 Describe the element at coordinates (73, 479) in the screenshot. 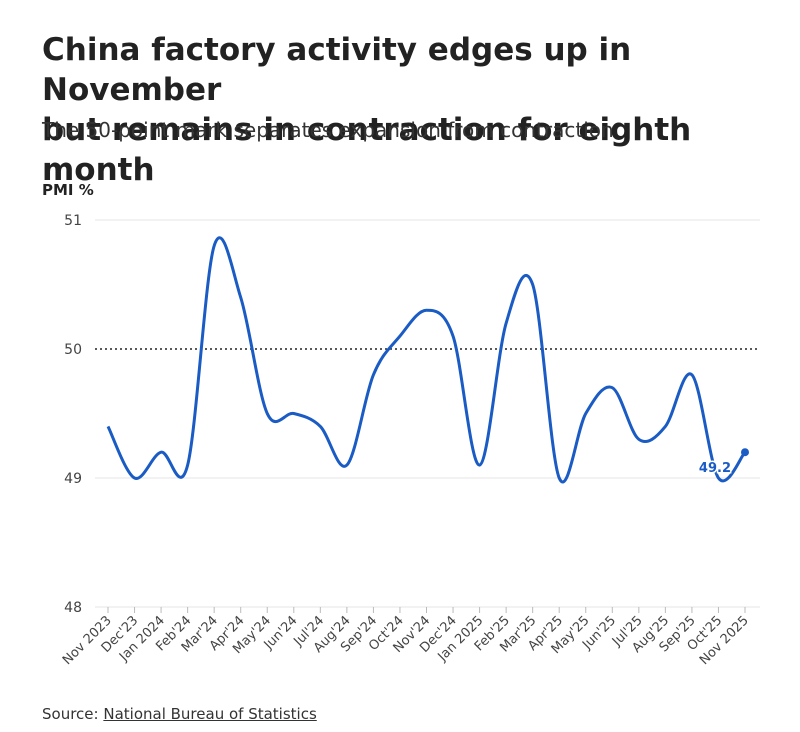

I see `y-tick-label: 49` at that location.